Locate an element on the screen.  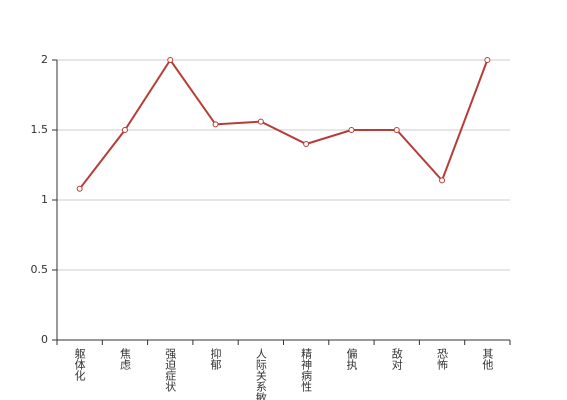
y-tick-label: 1.5 is located at coordinates (40, 129).